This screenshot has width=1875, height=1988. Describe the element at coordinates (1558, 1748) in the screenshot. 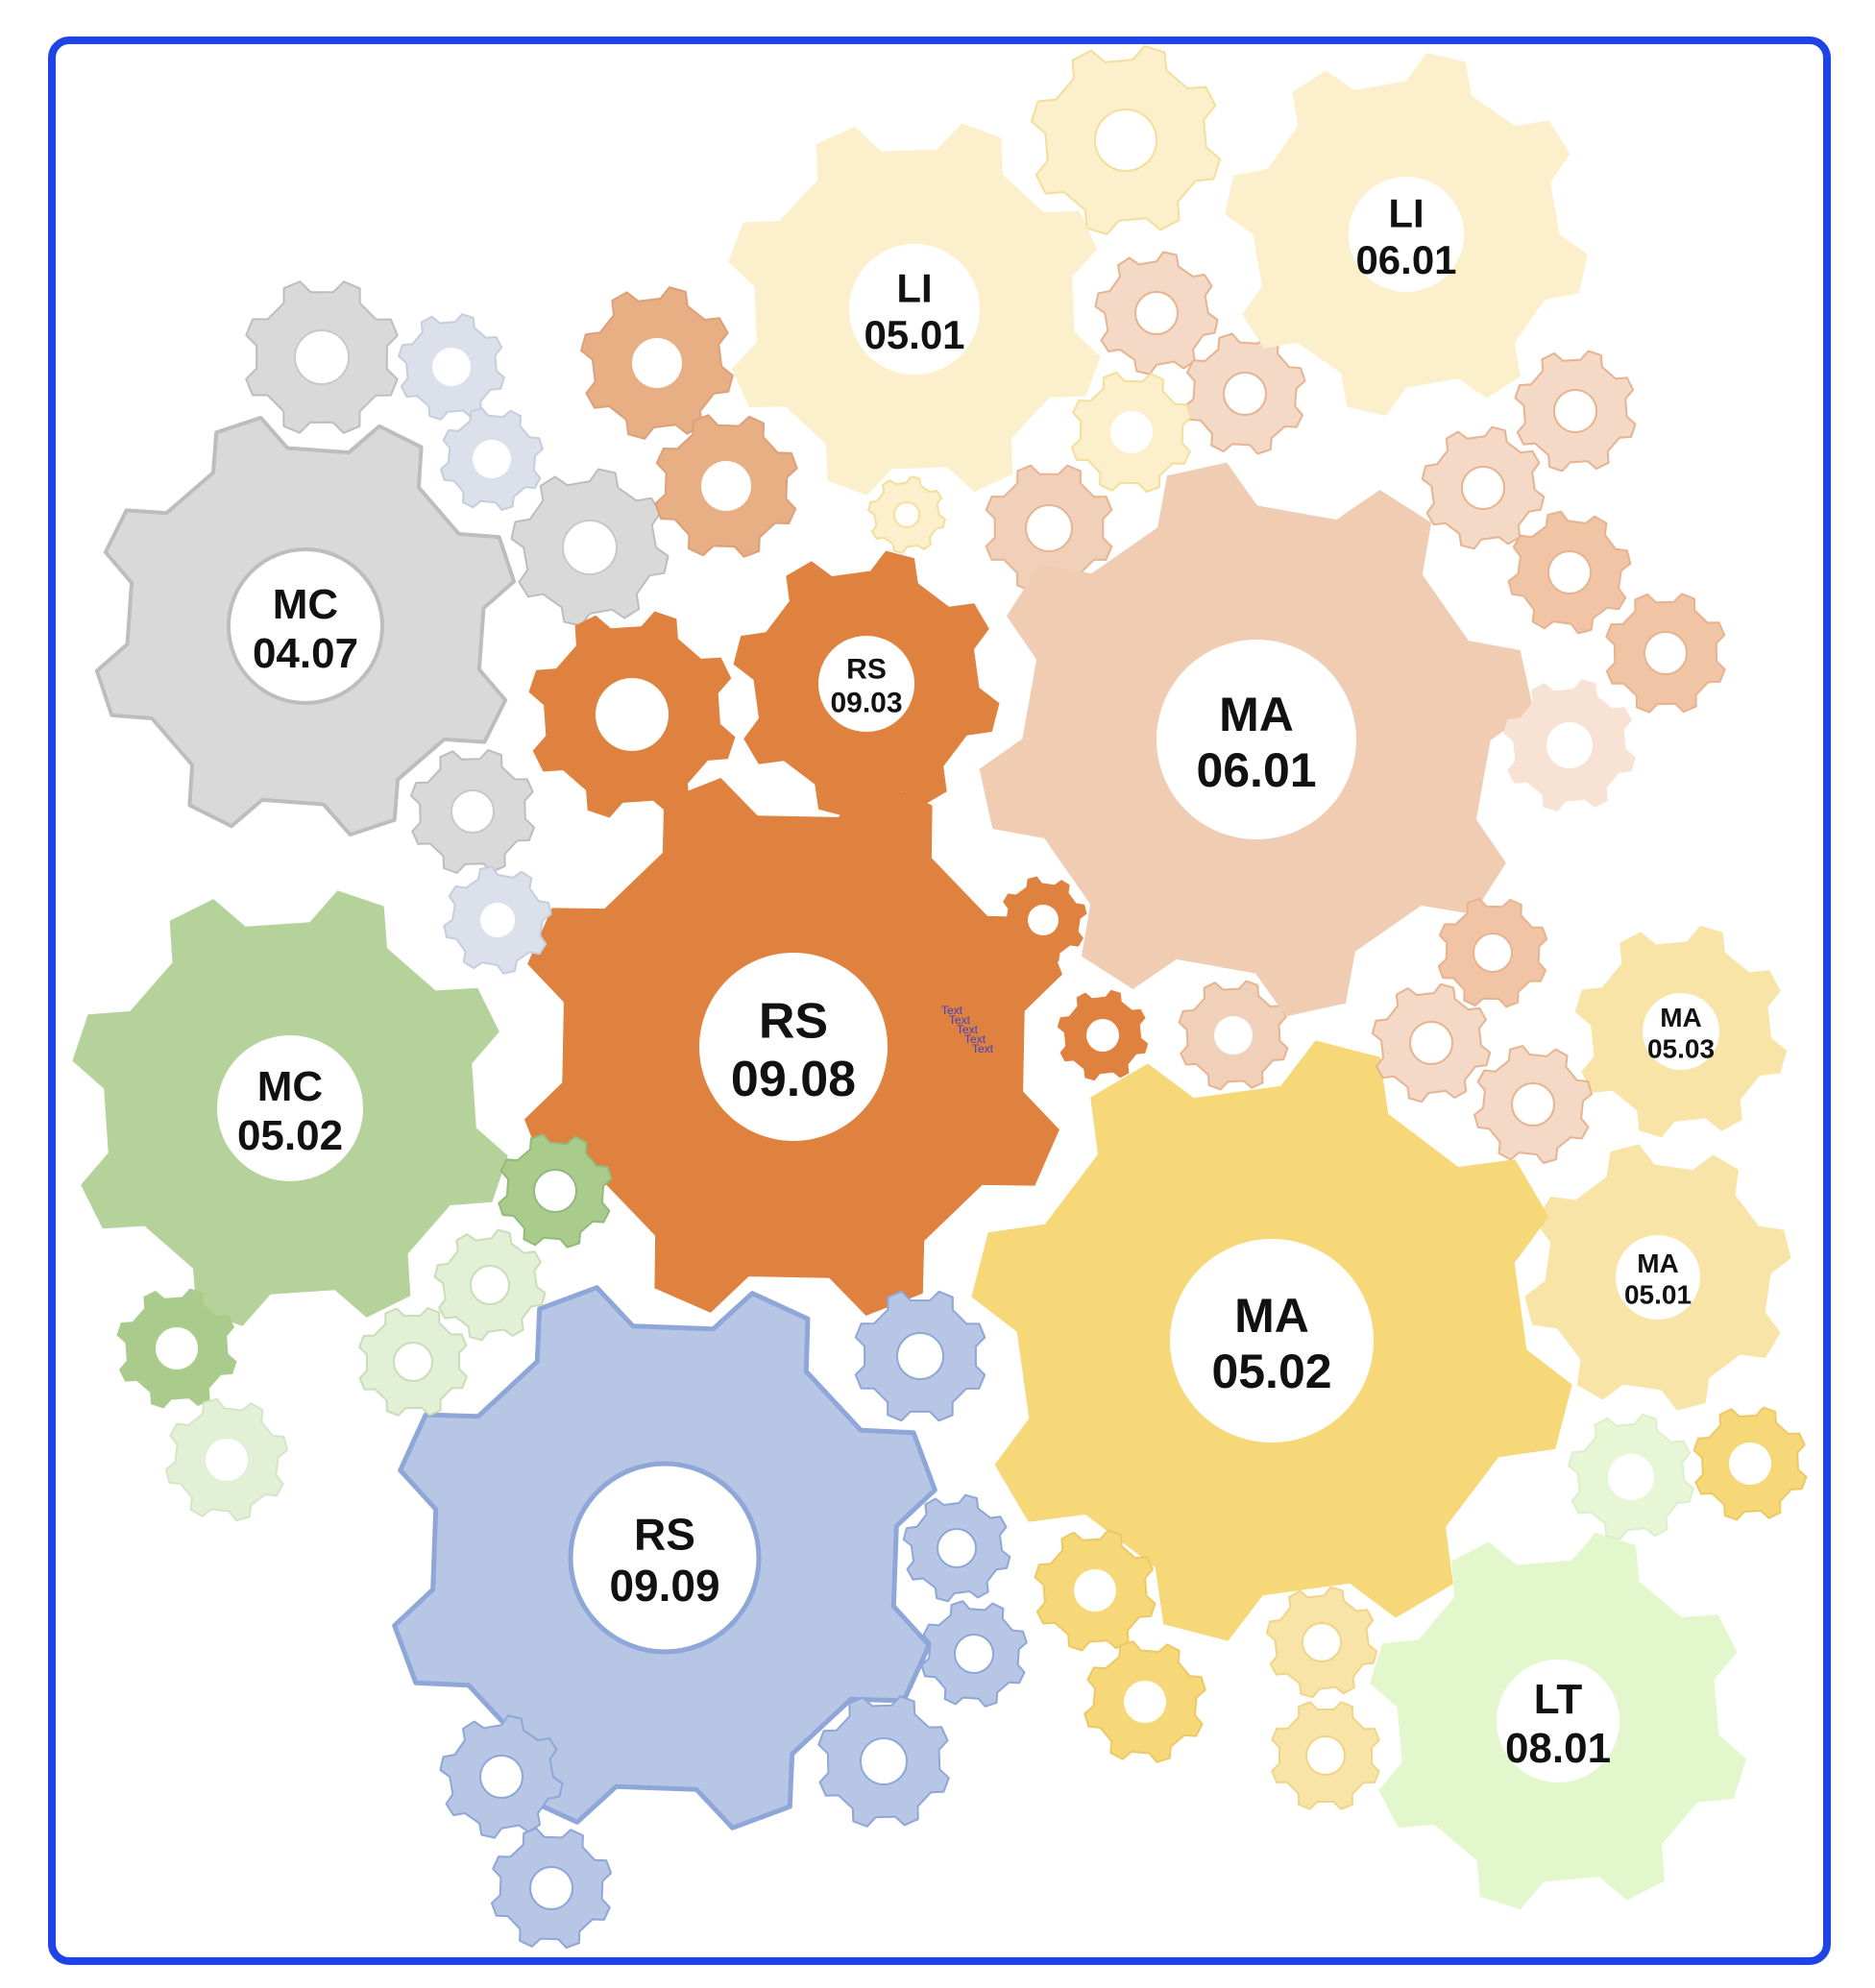

I see `gear-number-label: 08.01` at that location.